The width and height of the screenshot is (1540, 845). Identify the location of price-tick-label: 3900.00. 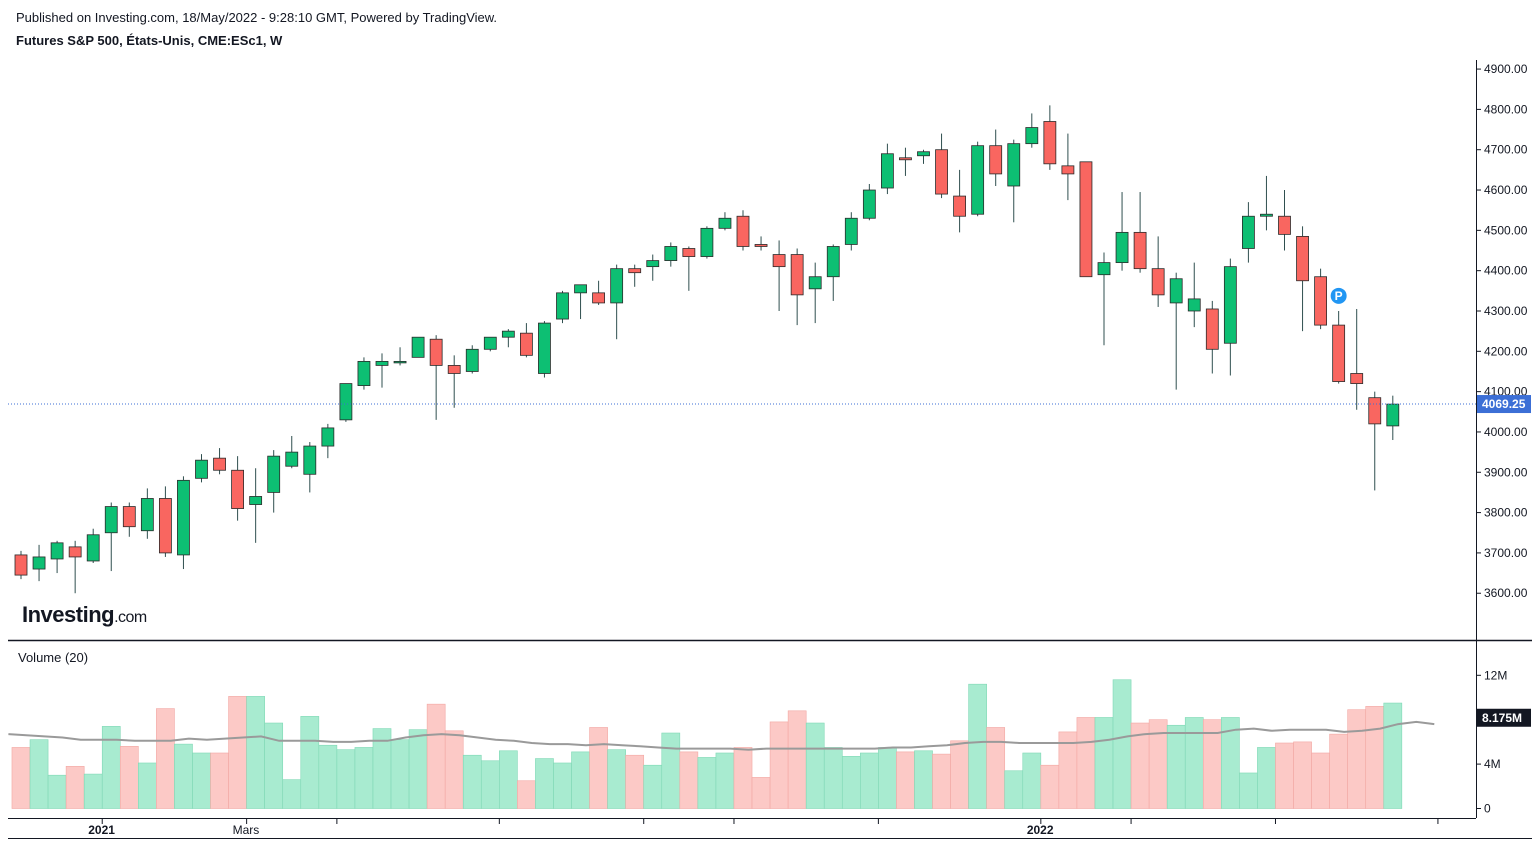
(1506, 472).